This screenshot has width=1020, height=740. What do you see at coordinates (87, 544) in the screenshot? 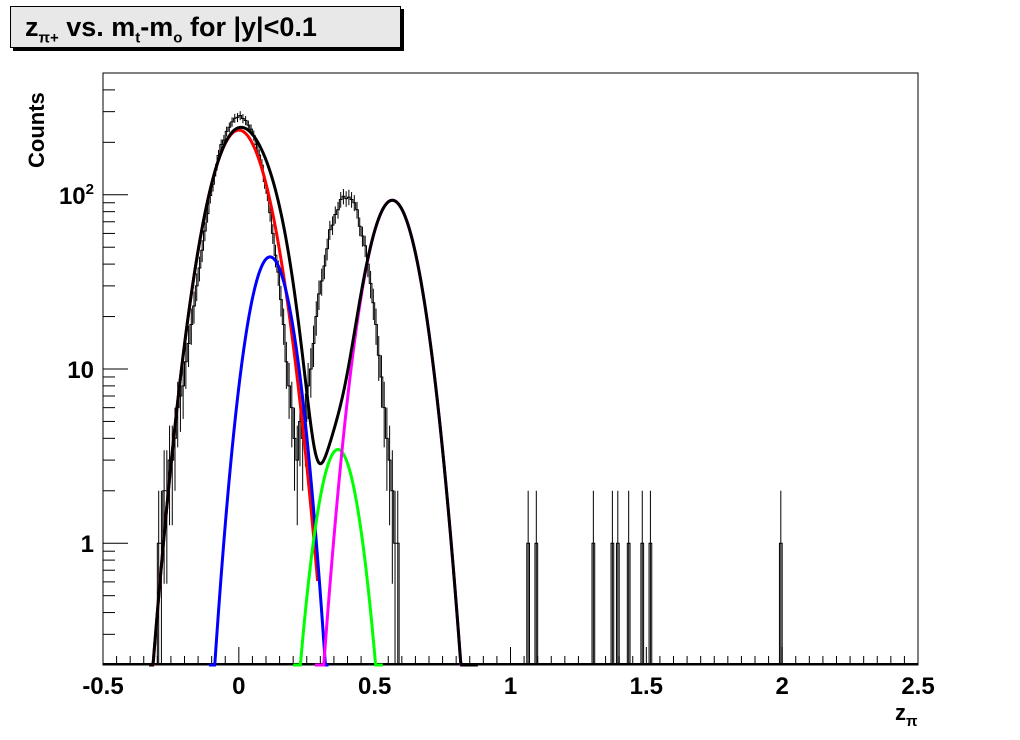
I see `y-tick-label: 1` at bounding box center [87, 544].